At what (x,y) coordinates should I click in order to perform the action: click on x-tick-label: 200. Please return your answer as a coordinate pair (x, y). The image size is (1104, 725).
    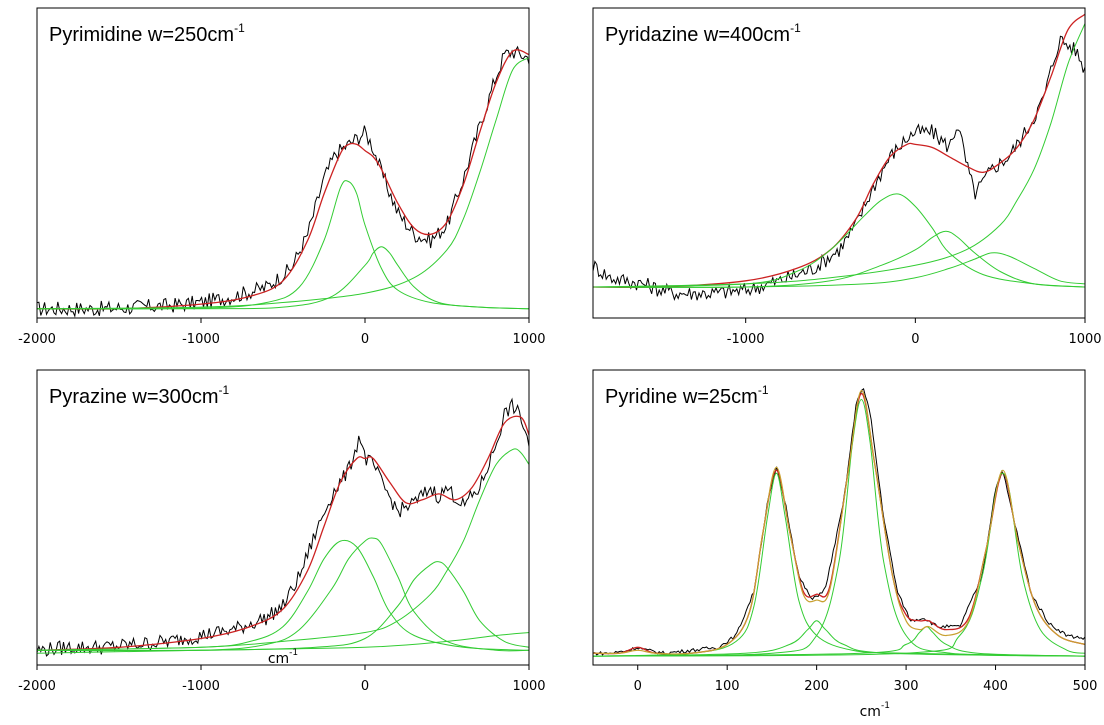
    Looking at the image, I should click on (816, 686).